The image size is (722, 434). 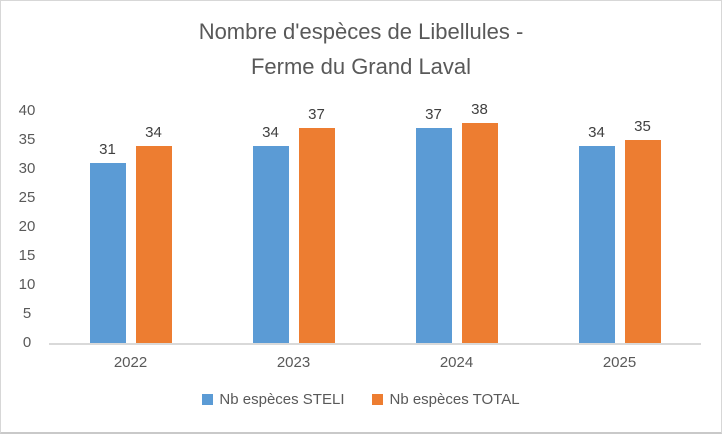 I want to click on legend: Nb espèces STELI Nb espèces TOTAL, so click(x=361, y=399).